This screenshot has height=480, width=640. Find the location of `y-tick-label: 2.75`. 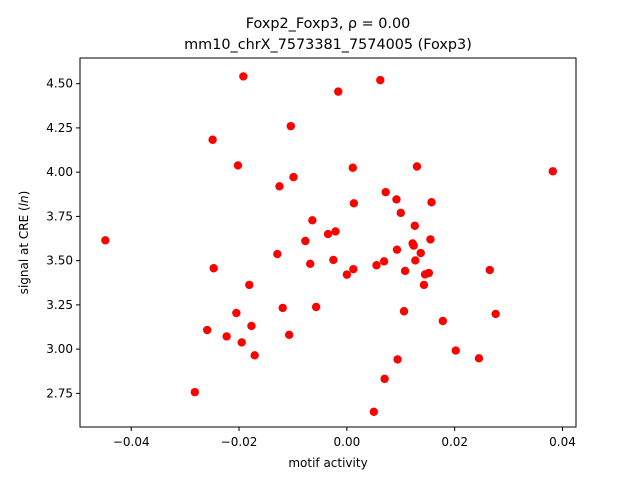

y-tick-label: 2.75 is located at coordinates (59, 393).